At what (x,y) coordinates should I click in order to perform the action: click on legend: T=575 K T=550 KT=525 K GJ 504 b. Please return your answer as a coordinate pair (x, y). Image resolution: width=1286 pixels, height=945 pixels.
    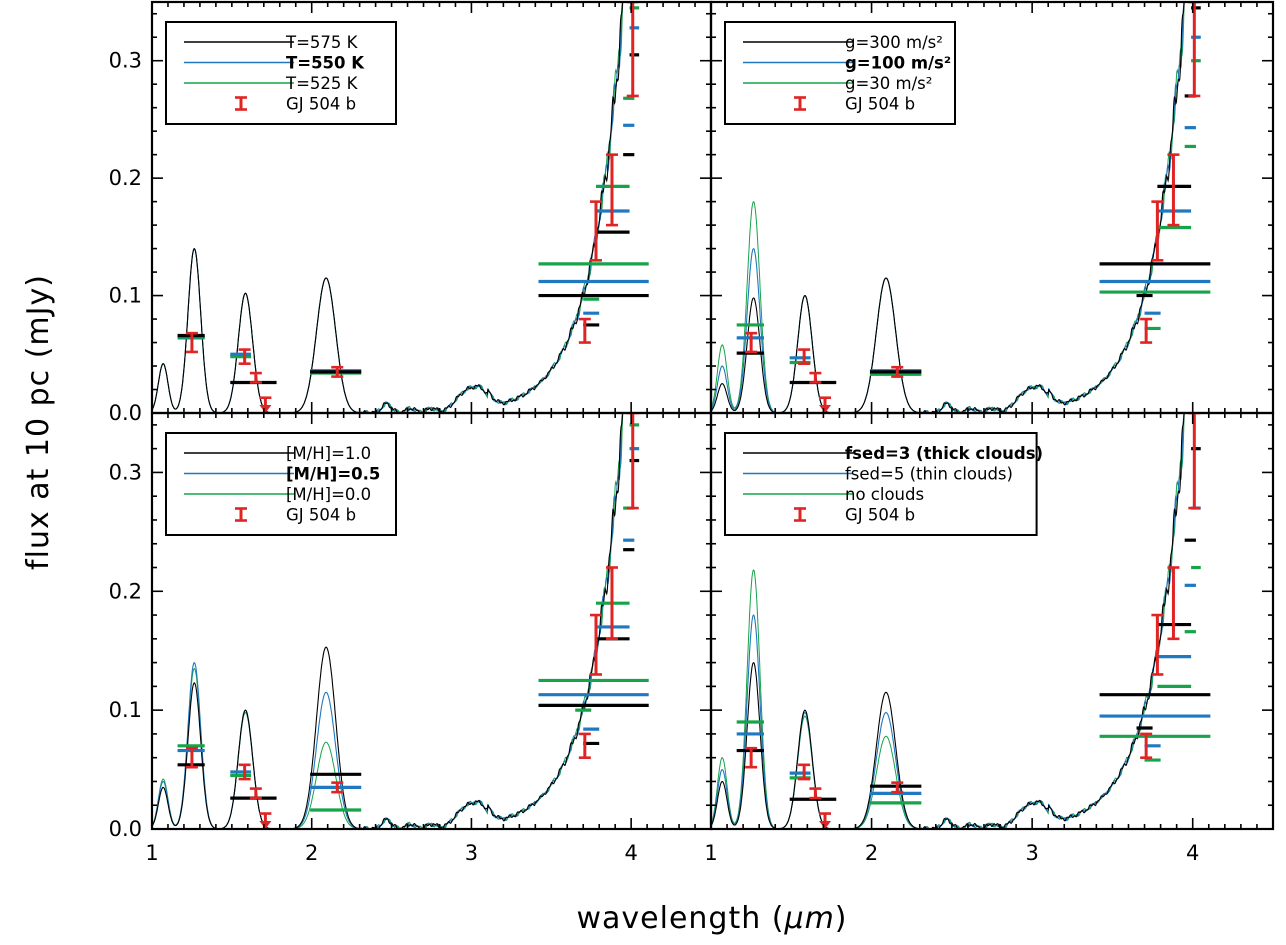
    Looking at the image, I should click on (281, 73).